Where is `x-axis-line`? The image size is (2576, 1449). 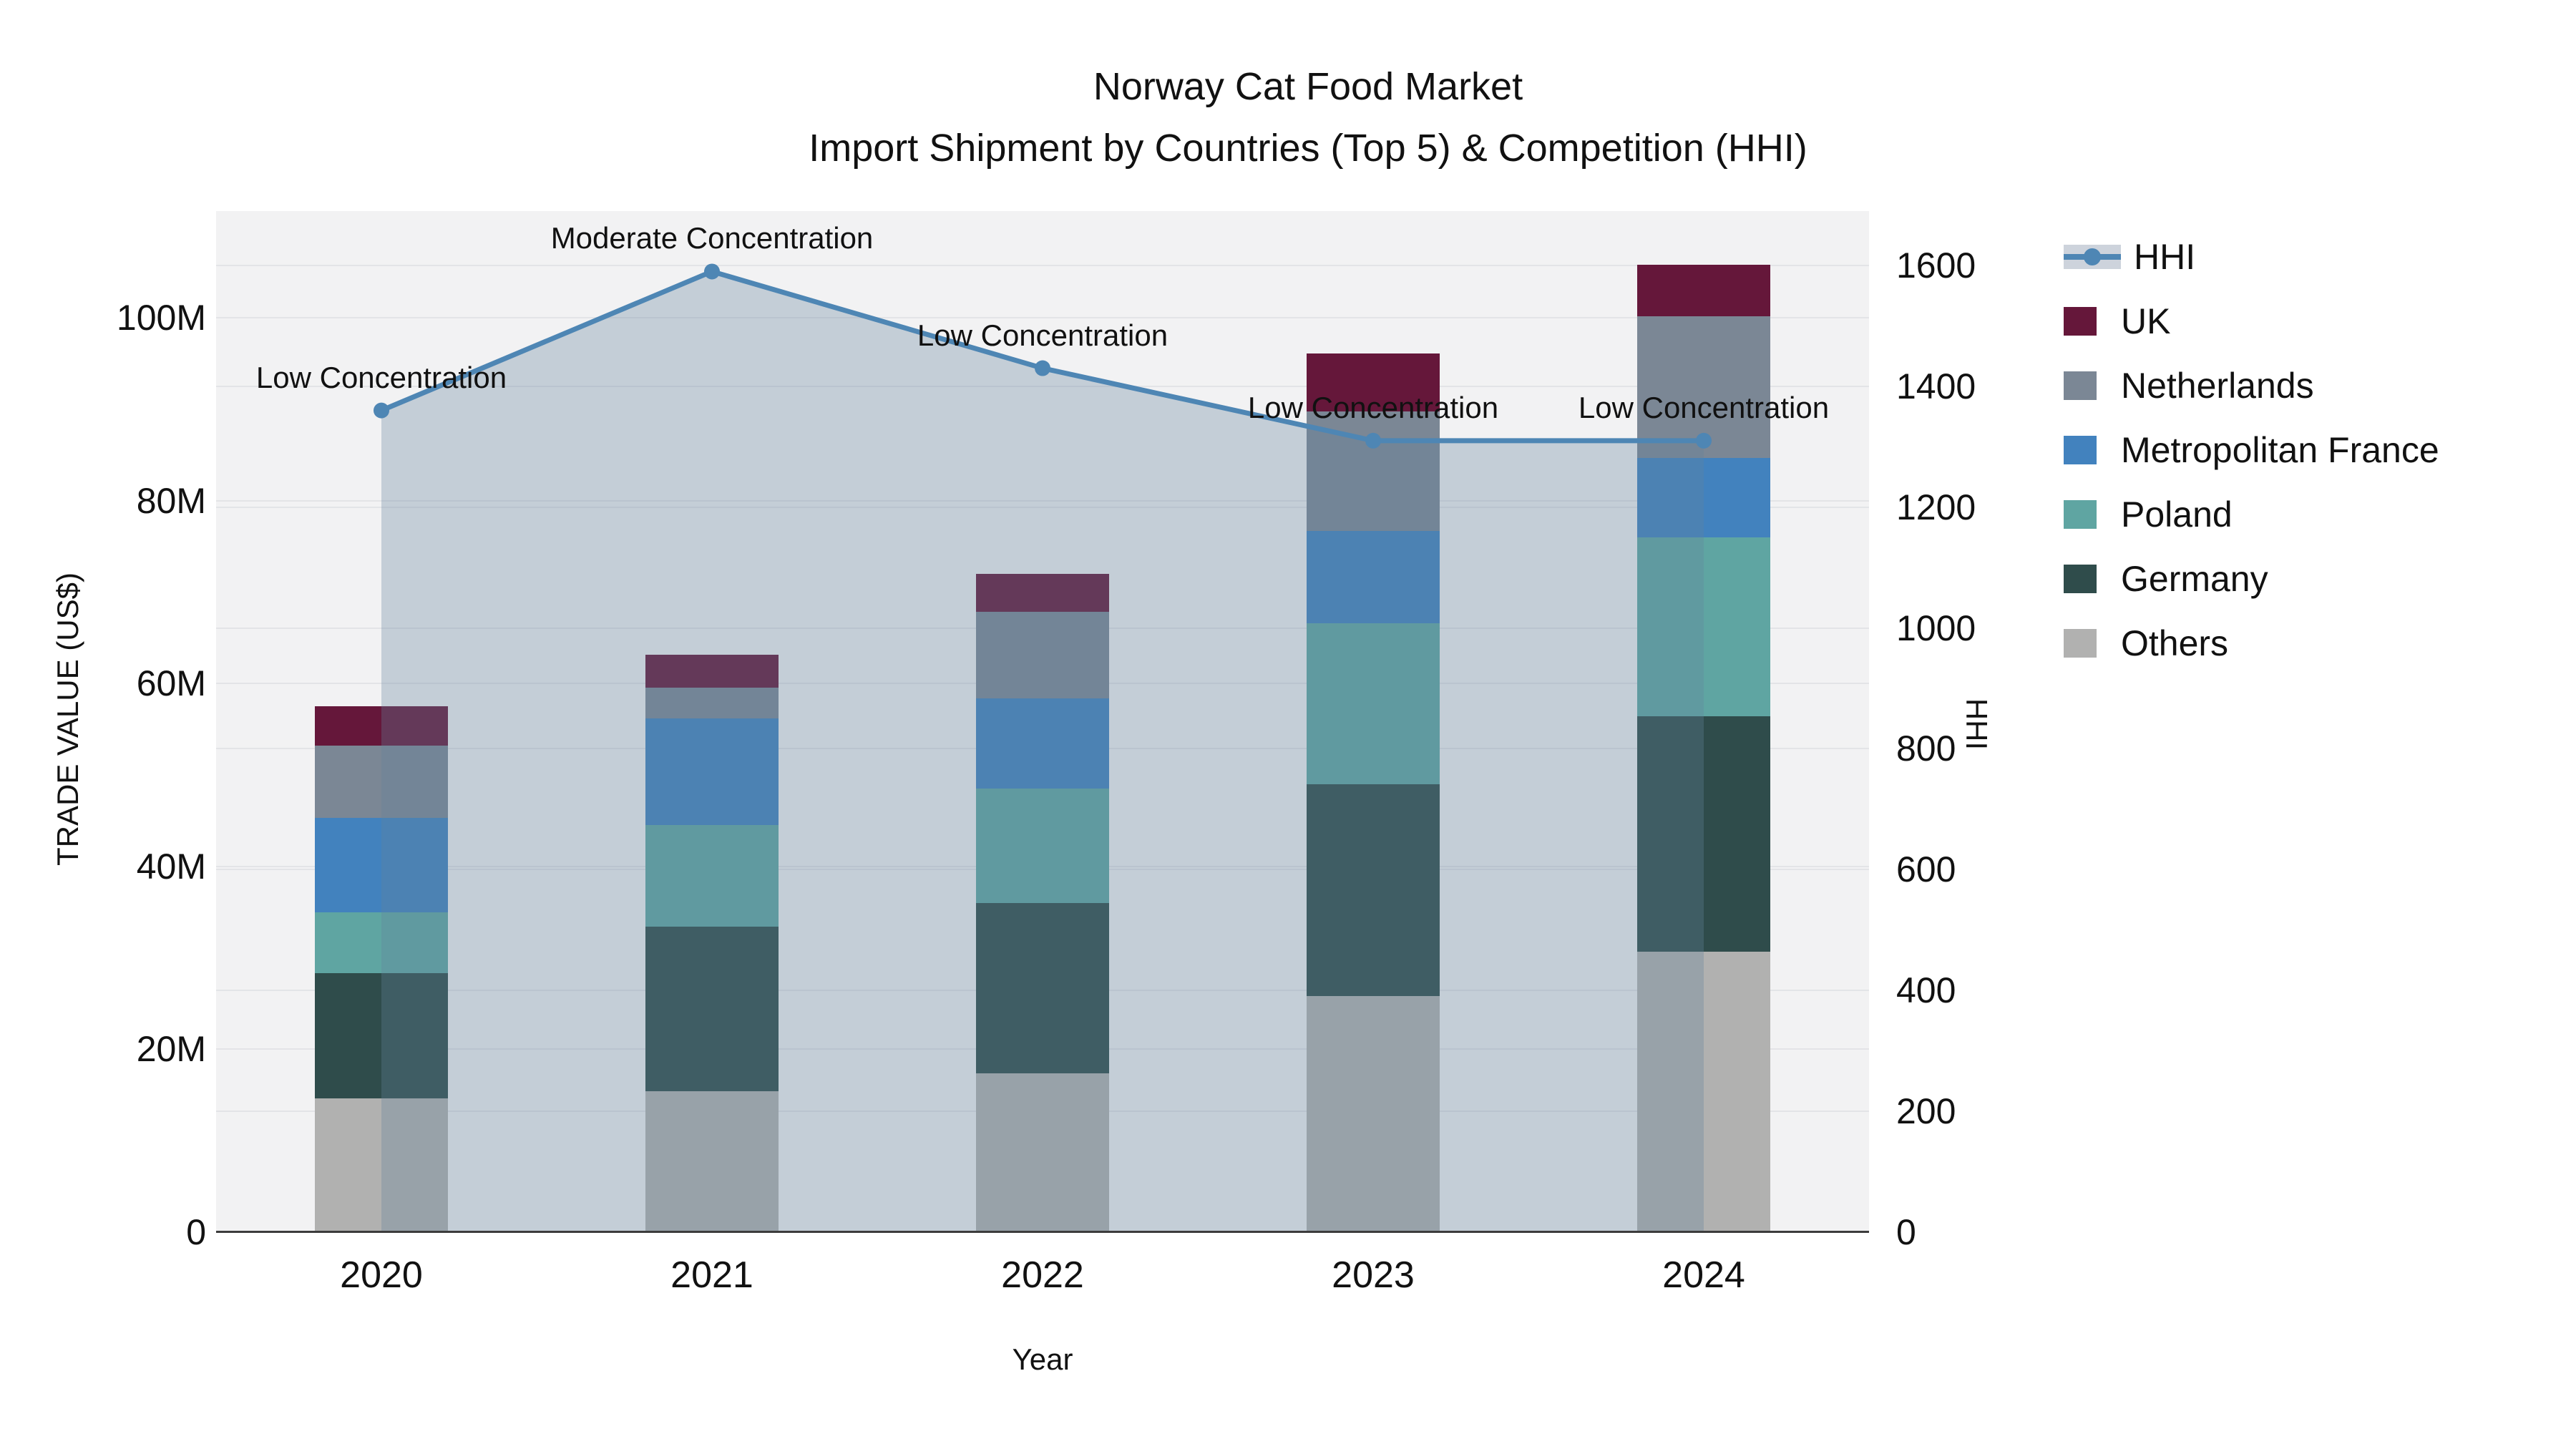 x-axis-line is located at coordinates (1042, 1232).